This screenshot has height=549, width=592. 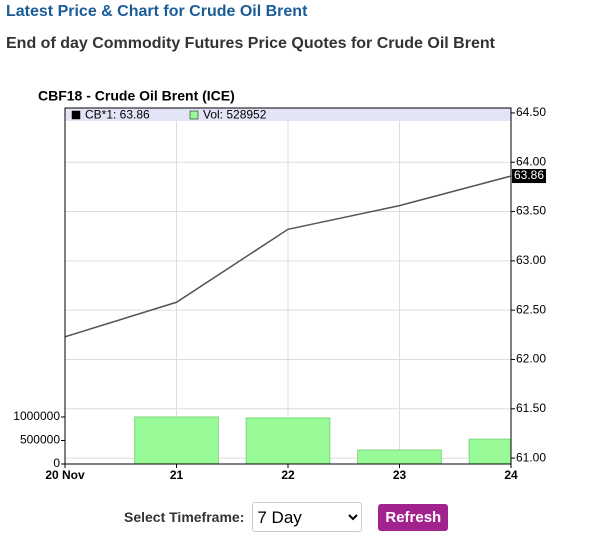 What do you see at coordinates (288, 114) in the screenshot?
I see `legend-band` at bounding box center [288, 114].